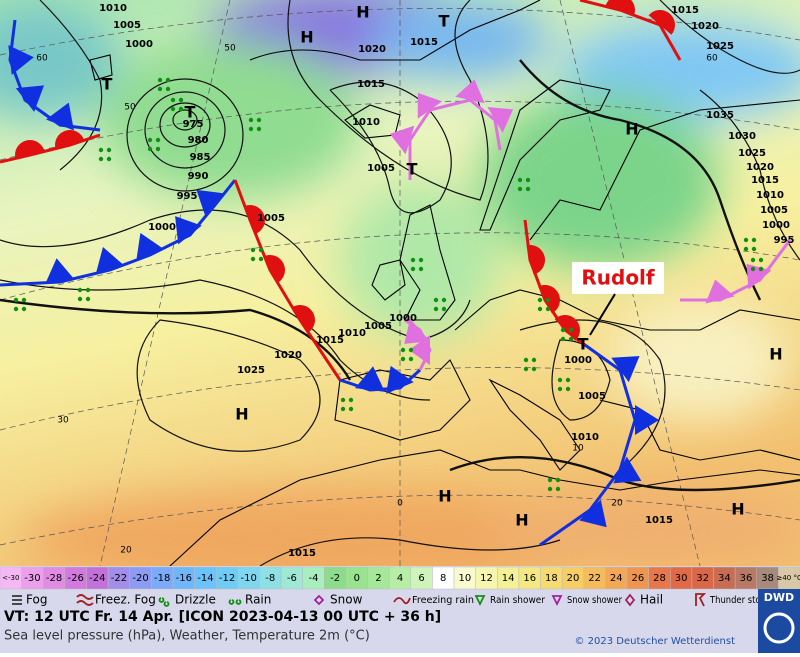 This screenshot has width=800, height=657. Describe the element at coordinates (746, 578) in the screenshot. I see `scale-label: 36` at that location.